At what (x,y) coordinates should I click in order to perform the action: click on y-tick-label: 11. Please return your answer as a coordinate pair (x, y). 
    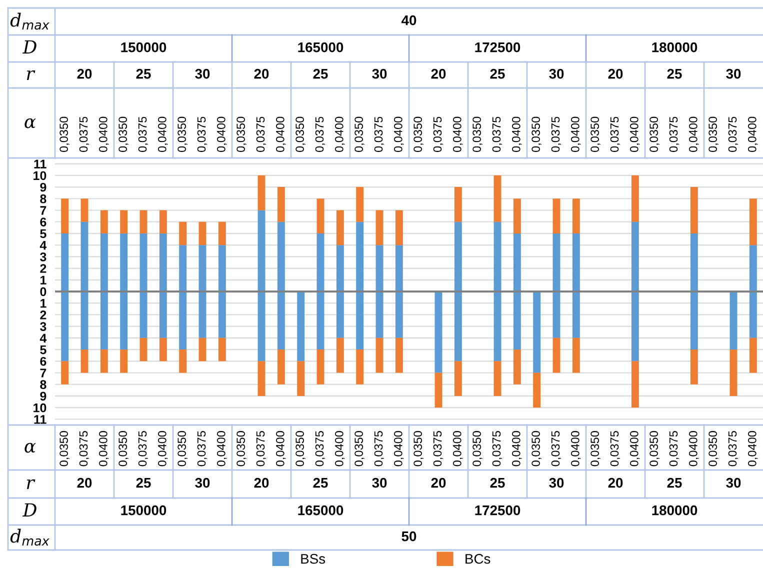
    Looking at the image, I should click on (40, 164).